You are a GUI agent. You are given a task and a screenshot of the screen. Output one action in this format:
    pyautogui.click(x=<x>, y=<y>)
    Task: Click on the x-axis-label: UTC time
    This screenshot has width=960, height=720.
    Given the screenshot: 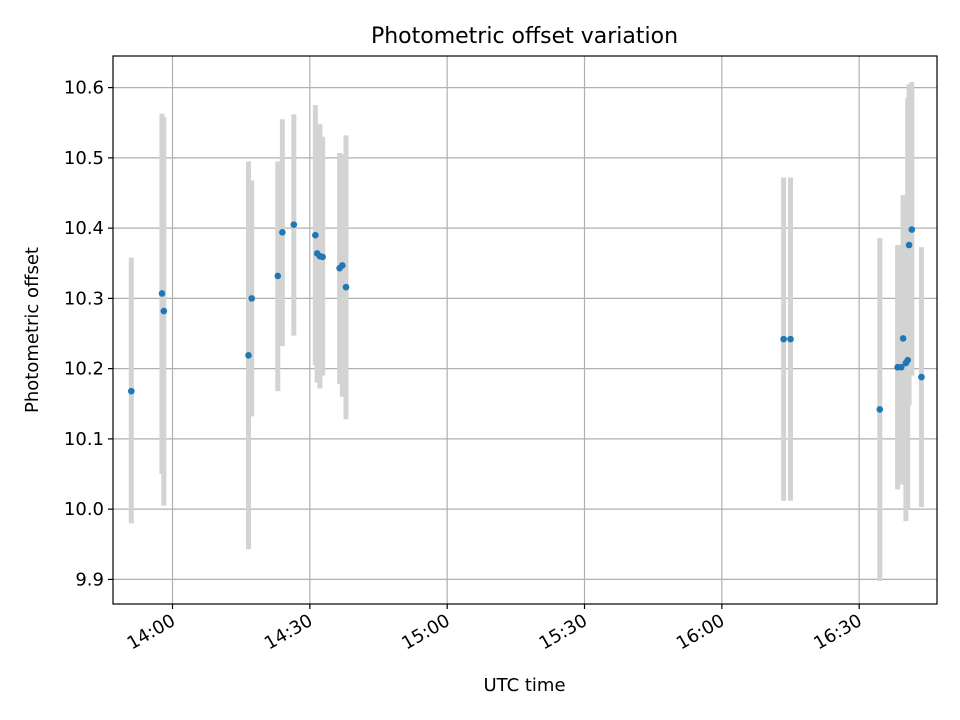 What is the action you would take?
    pyautogui.click(x=524, y=685)
    